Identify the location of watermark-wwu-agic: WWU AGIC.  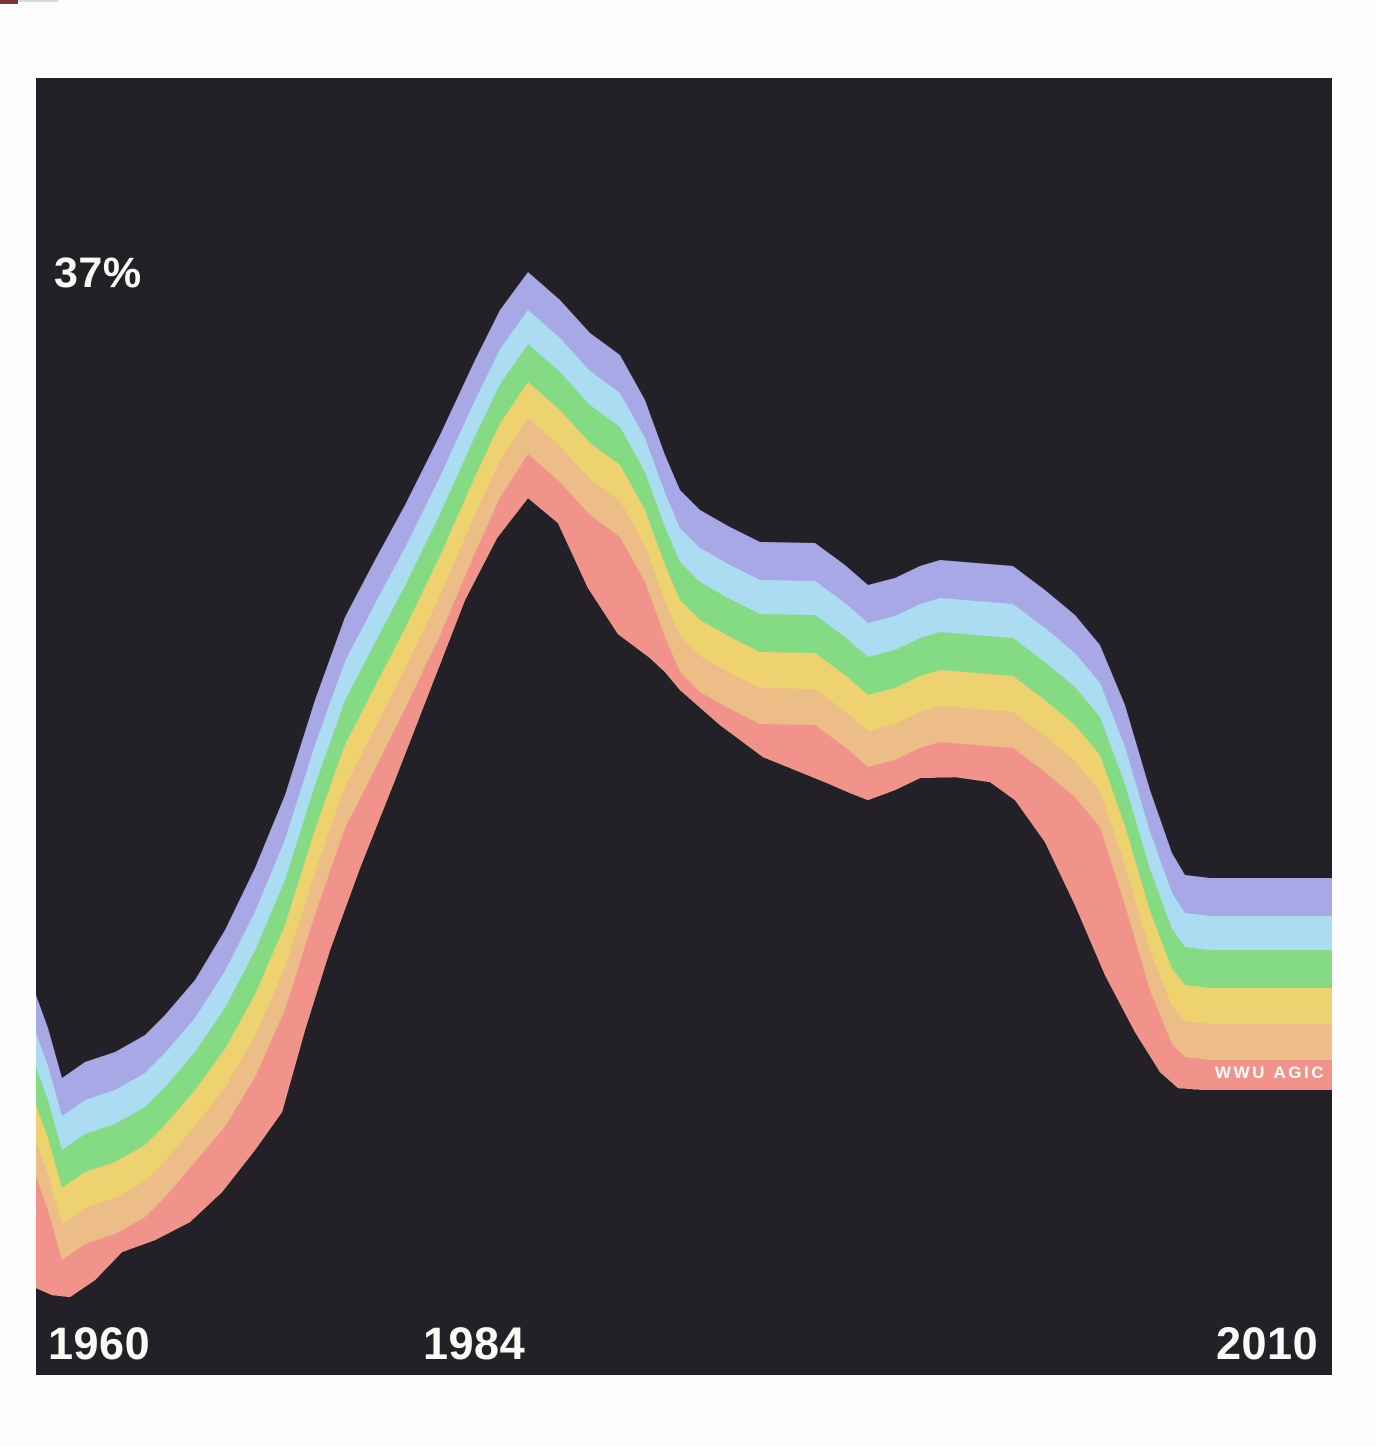
(1270, 1072).